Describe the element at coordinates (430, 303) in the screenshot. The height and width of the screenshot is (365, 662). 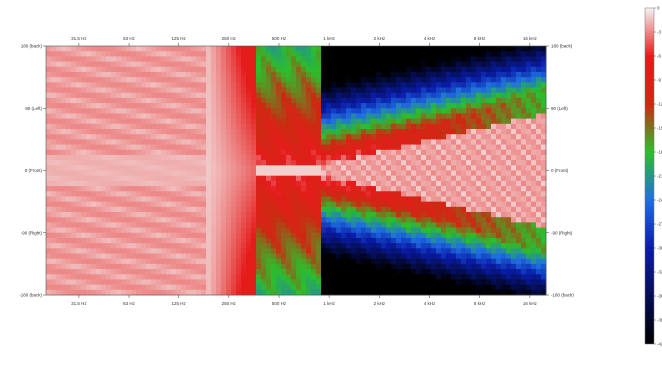
I see `x-tick-label-bottom: 4 kHz` at that location.